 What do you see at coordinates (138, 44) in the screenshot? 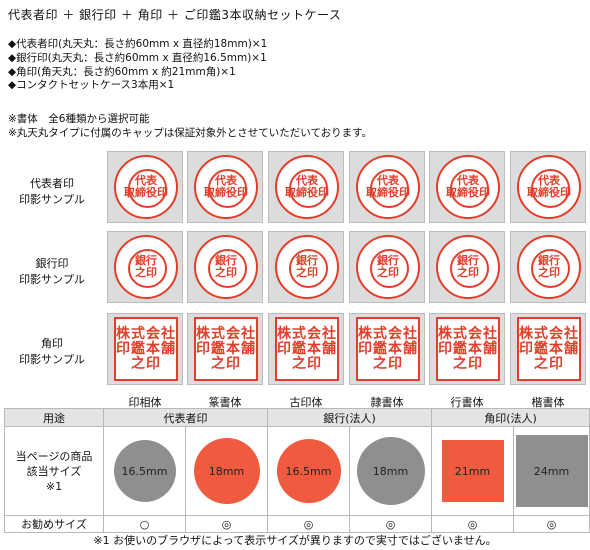
I see `spec-item: ◆代表者印(丸天丸：長さ約60mm x 直径約18mm)×1` at bounding box center [138, 44].